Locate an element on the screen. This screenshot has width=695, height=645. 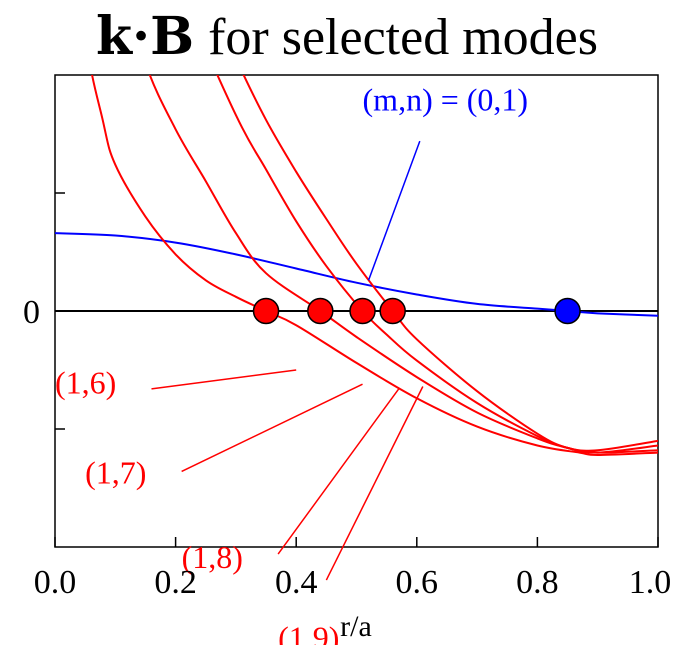
x-tick-label: 1.0 is located at coordinates (650, 582).